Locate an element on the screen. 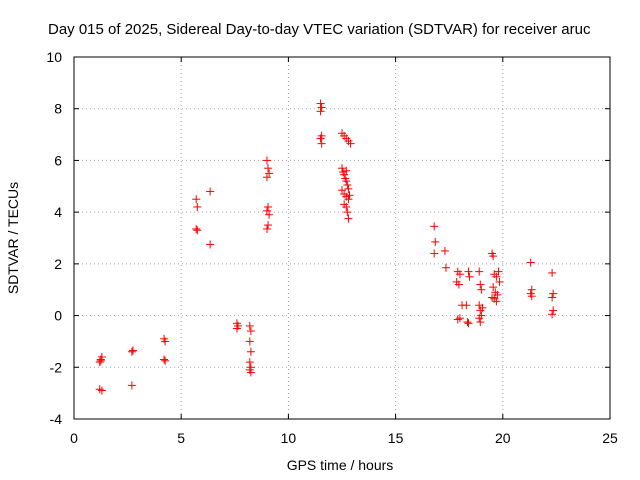  x-tick-label: 10 is located at coordinates (289, 438).